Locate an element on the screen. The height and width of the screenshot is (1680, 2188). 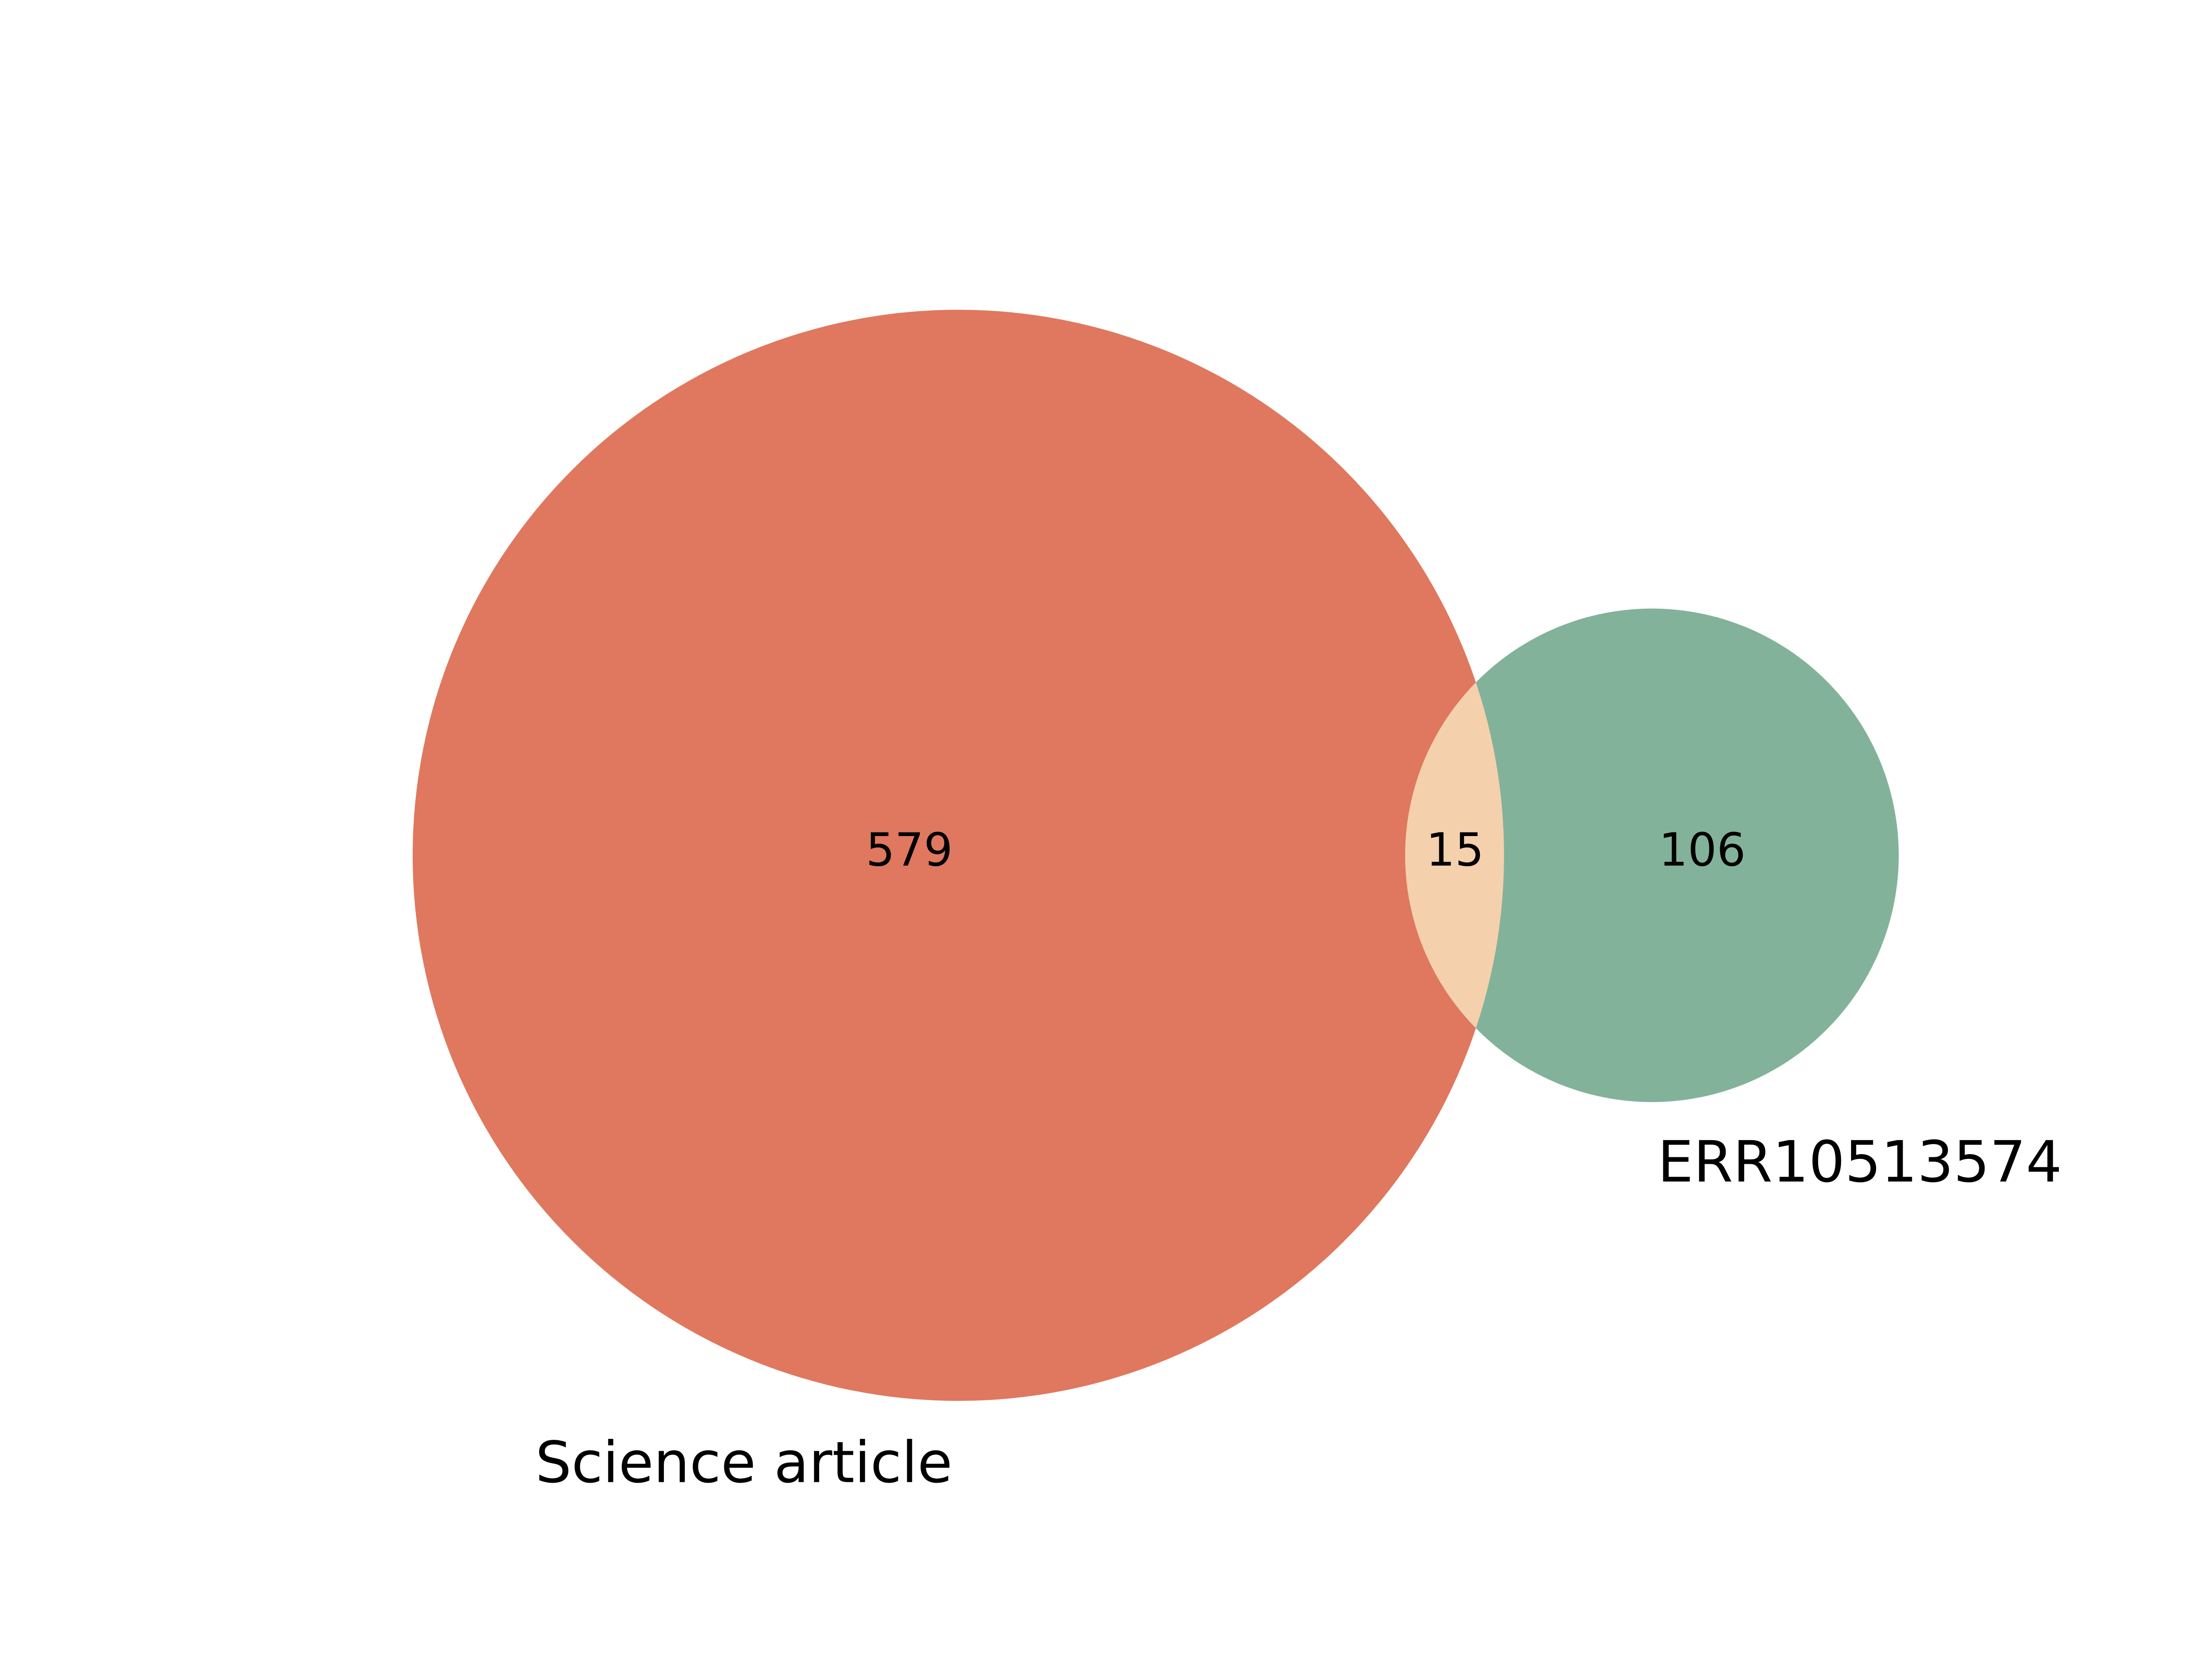
set-a-label: Science article is located at coordinates (744, 1462).